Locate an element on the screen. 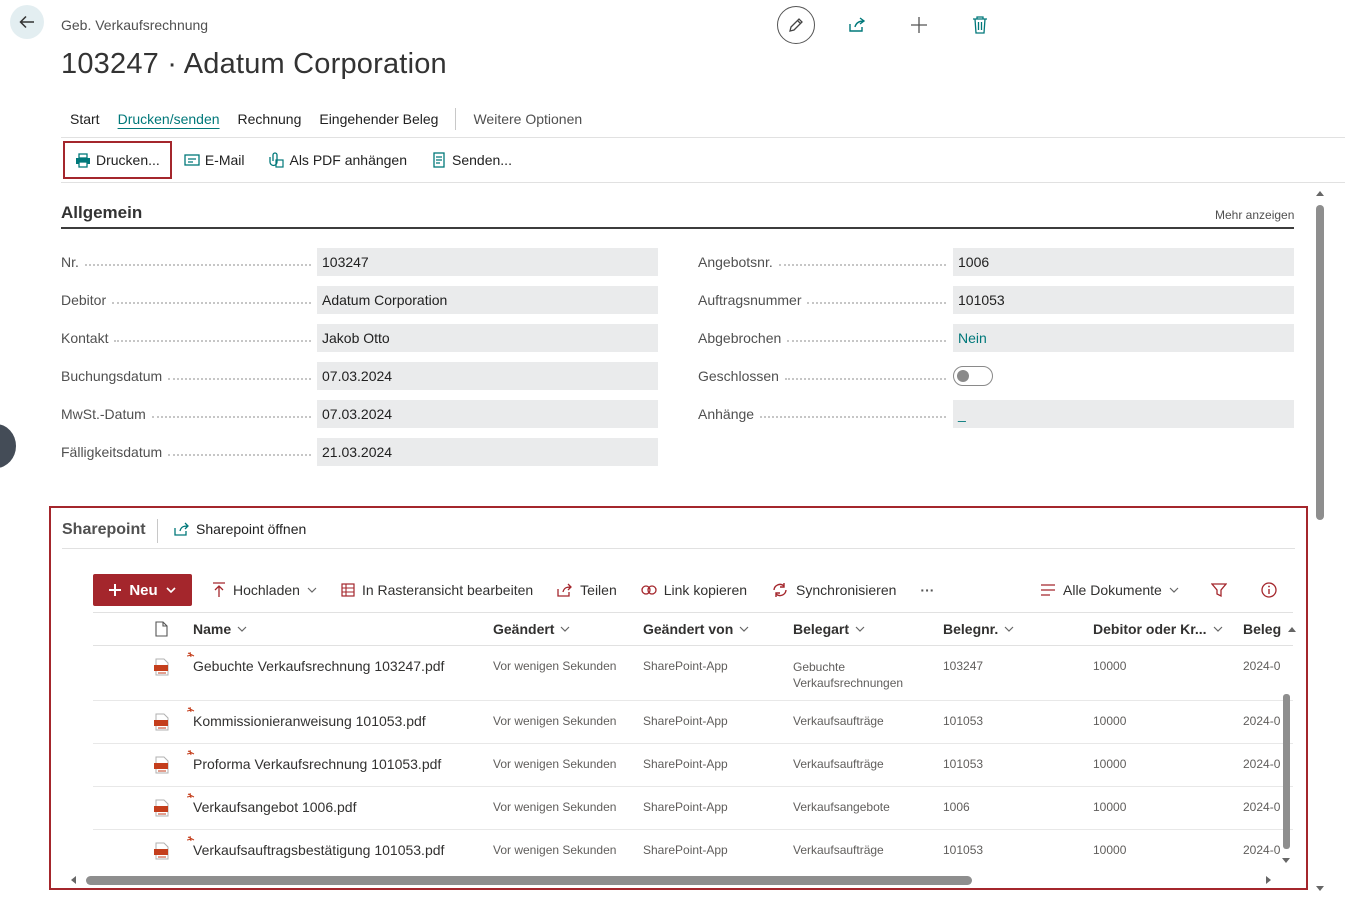 This screenshot has height=899, width=1345. show-more-link: Mehr anzeigen is located at coordinates (1255, 215).